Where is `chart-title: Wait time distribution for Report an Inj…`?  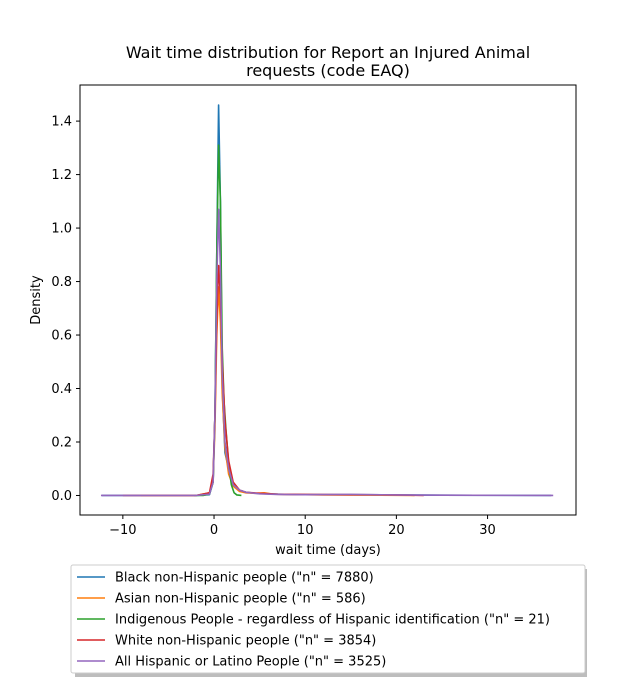
chart-title: Wait time distribution for Report an Inj… is located at coordinates (328, 61).